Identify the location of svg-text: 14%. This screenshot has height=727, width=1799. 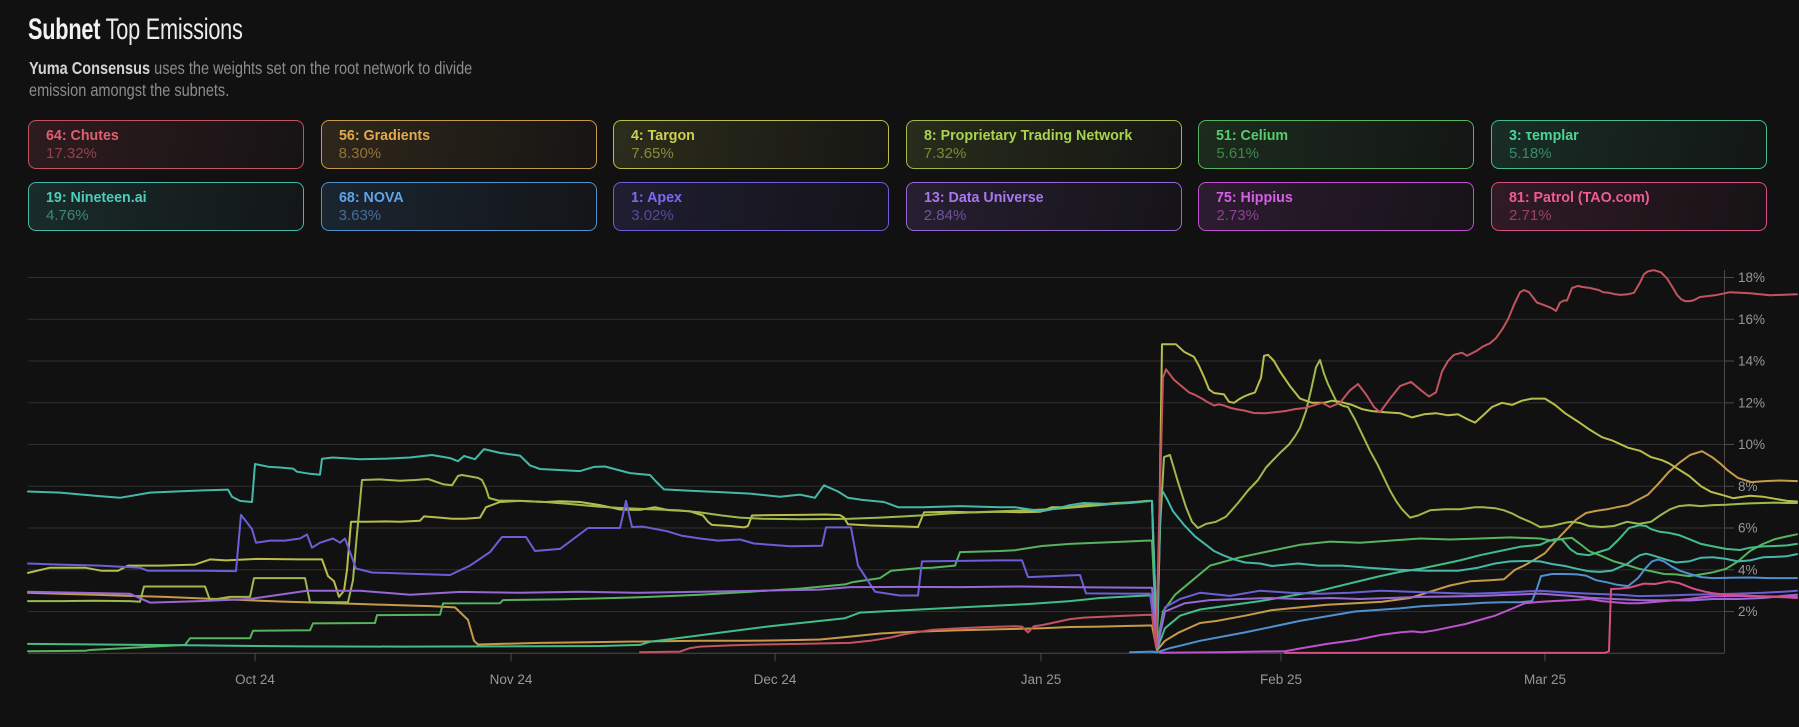
(1751, 361).